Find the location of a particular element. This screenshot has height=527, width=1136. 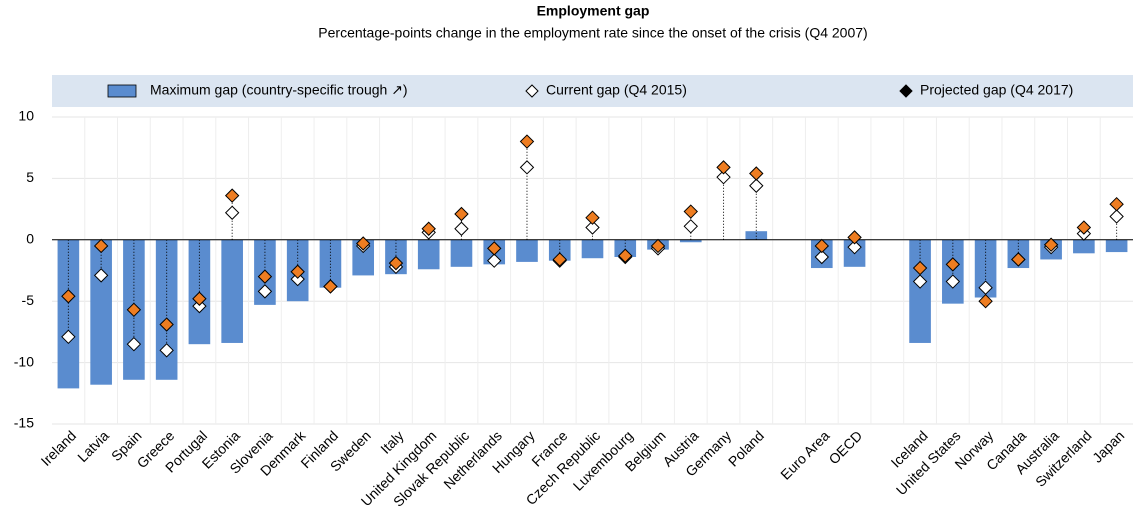

legend-label: Projected gap (Q4 2017) is located at coordinates (996, 90).